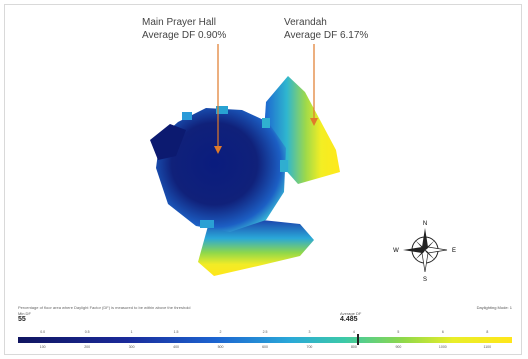 This screenshot has width=528, height=359. Describe the element at coordinates (87, 332) in the screenshot. I see `scale-tick-top-1: 0.5` at that location.